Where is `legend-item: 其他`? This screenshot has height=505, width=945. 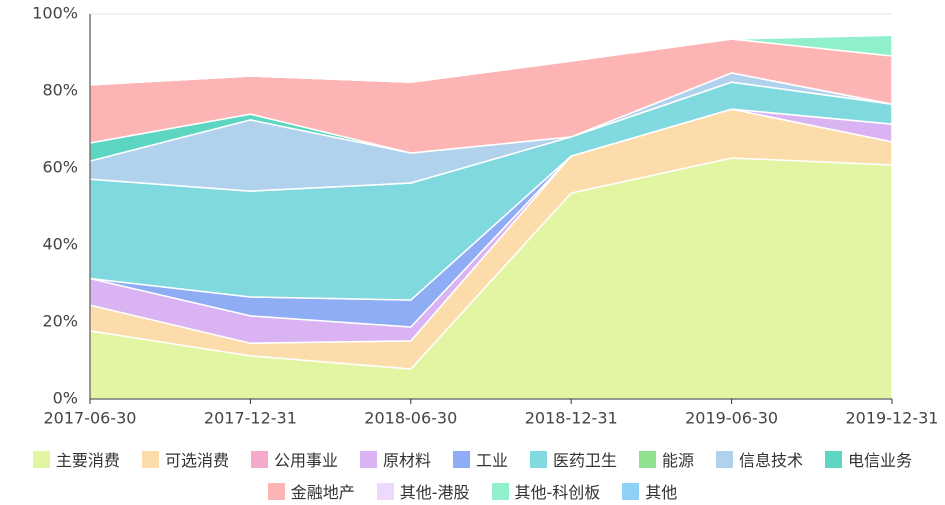 legend-item: 其他 is located at coordinates (649, 491).